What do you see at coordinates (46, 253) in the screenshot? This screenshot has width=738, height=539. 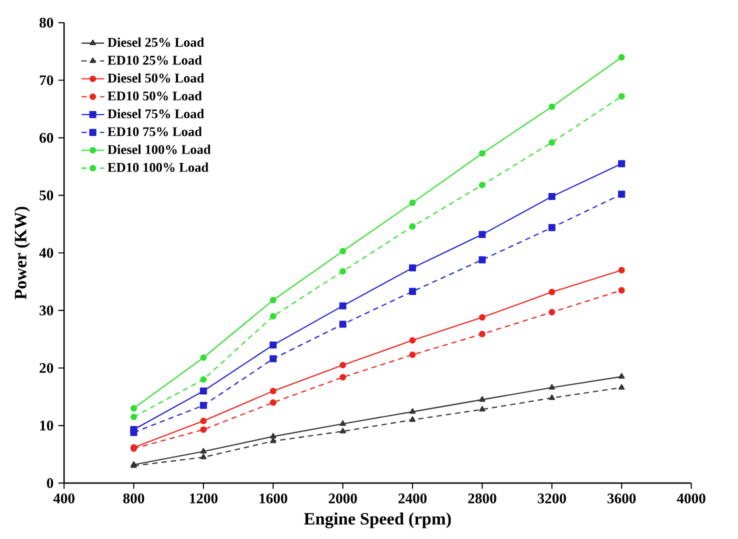 I see `y-tick-label: 40` at bounding box center [46, 253].